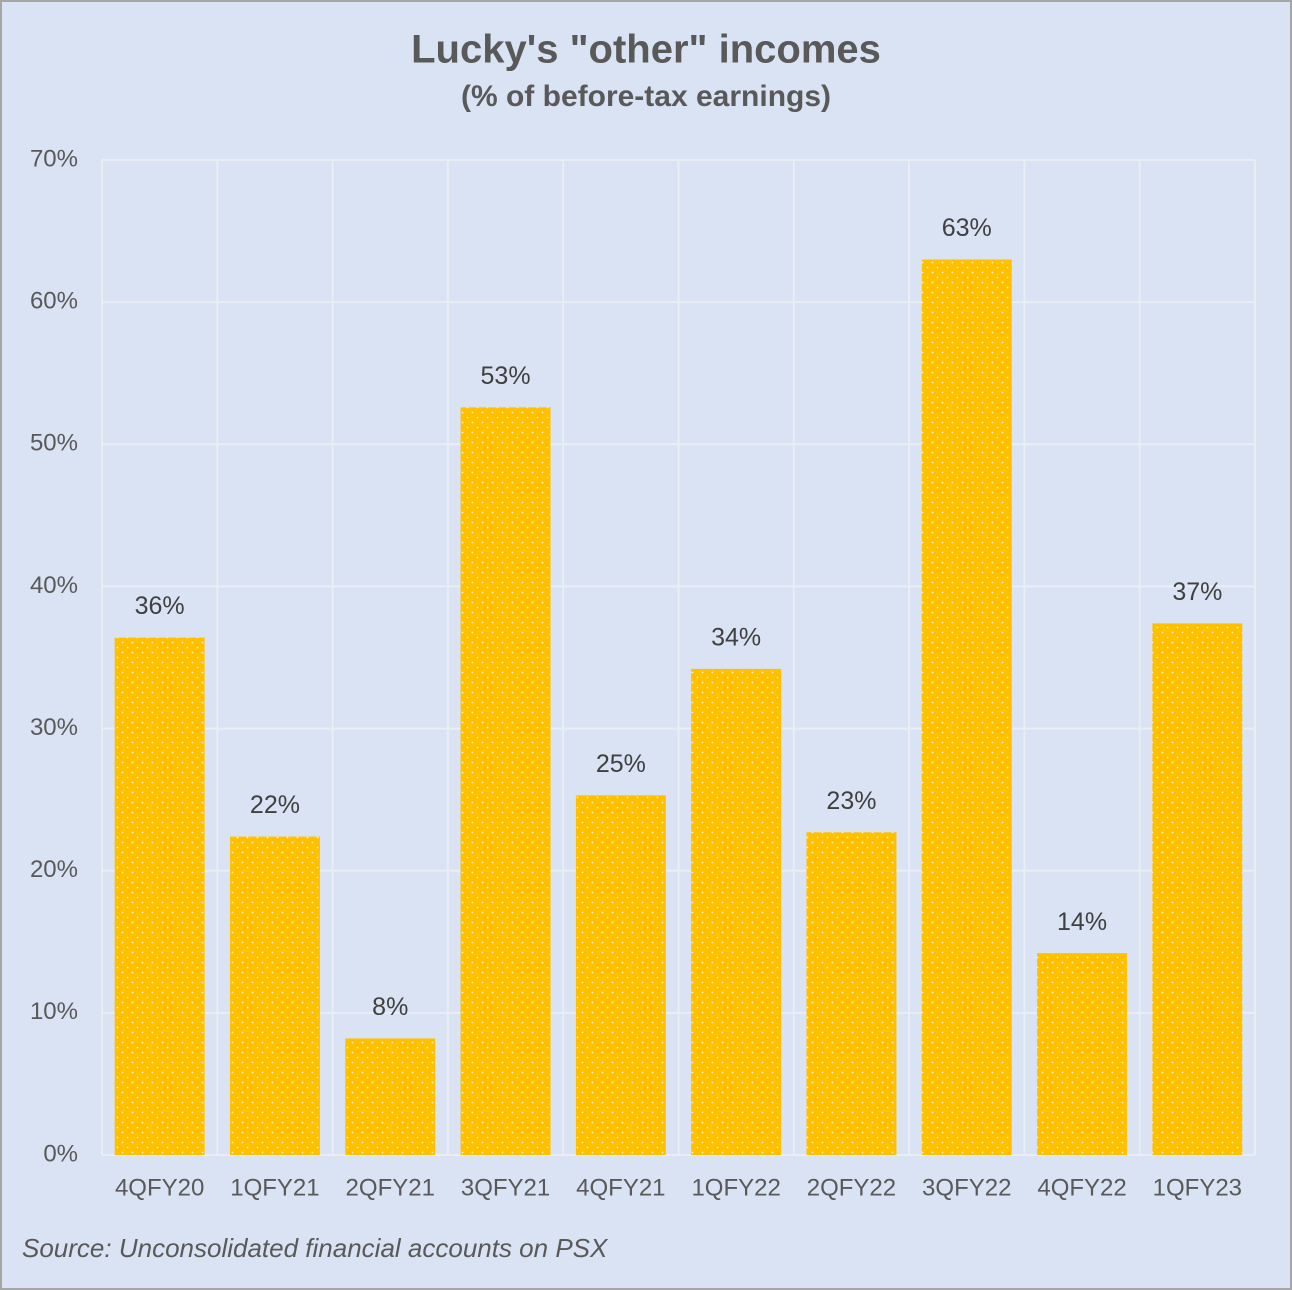 The image size is (1292, 1290). I want to click on x-tick-label: 1QFY22, so click(735, 1187).